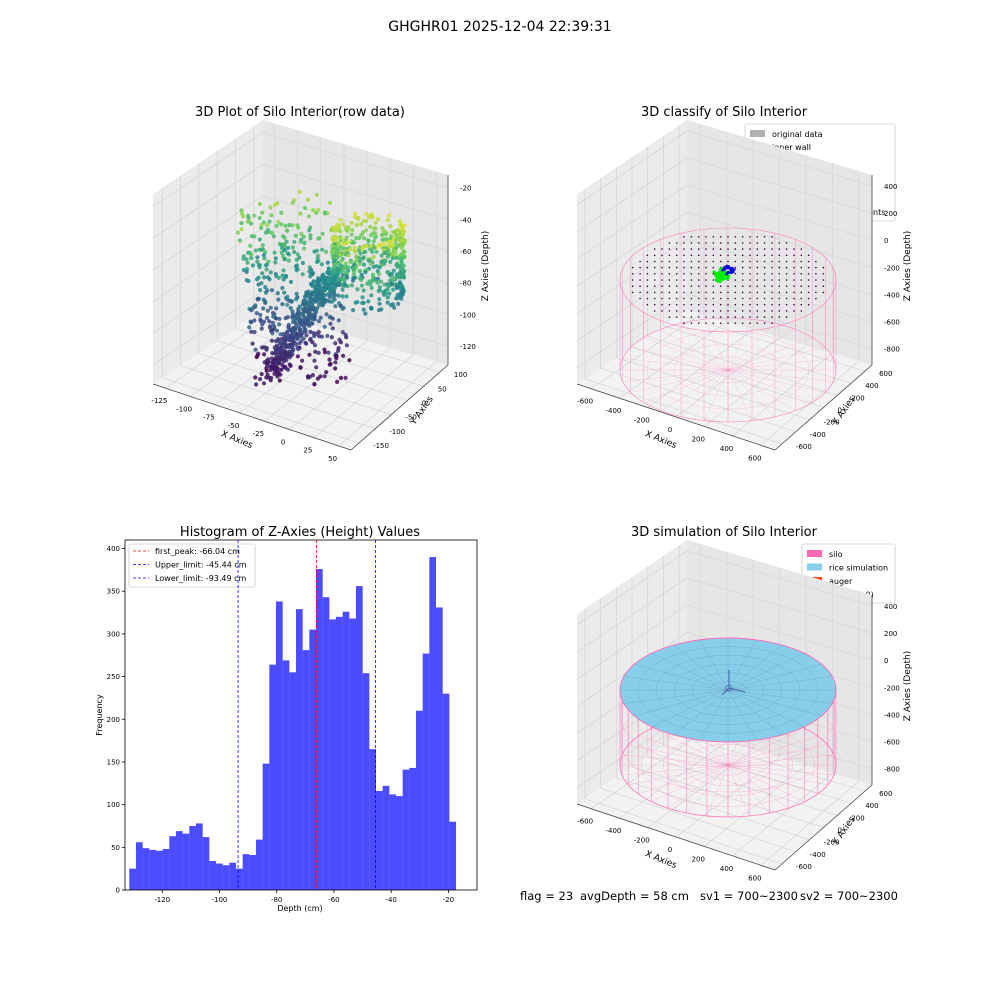  What do you see at coordinates (233, 426) in the screenshot?
I see `x-tick-label: -50` at bounding box center [233, 426].